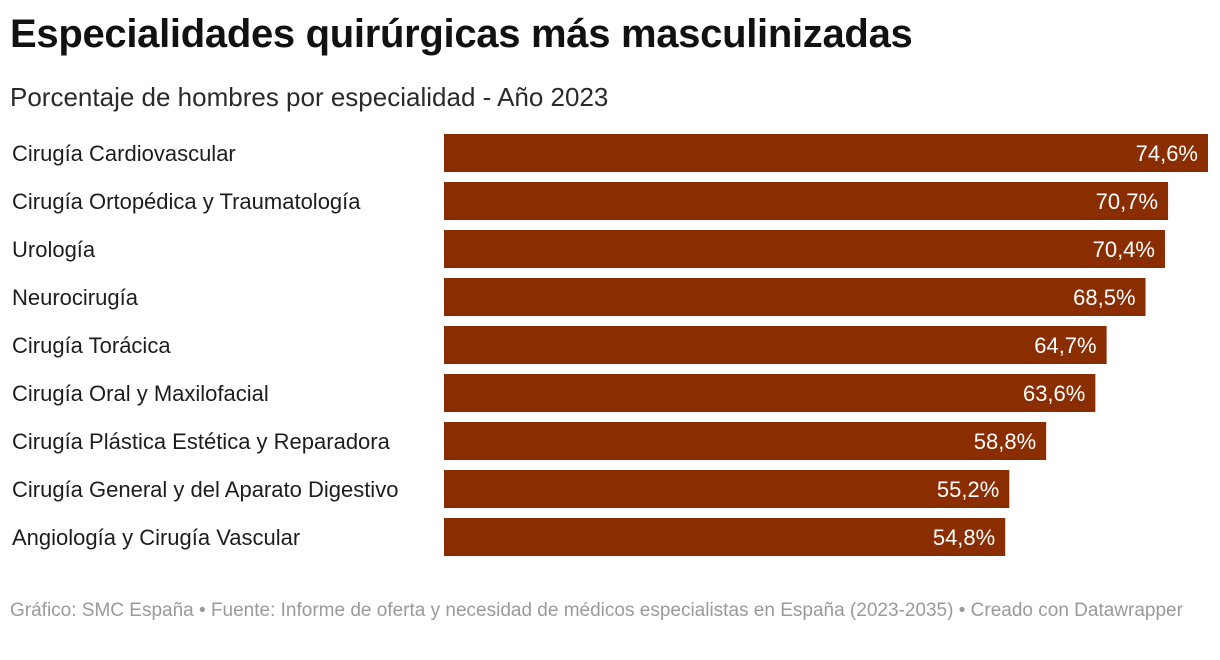 This screenshot has width=1220, height=660. I want to click on bar-row: Angiología y Cirugía Vascular 54,8%, so click(509, 537).